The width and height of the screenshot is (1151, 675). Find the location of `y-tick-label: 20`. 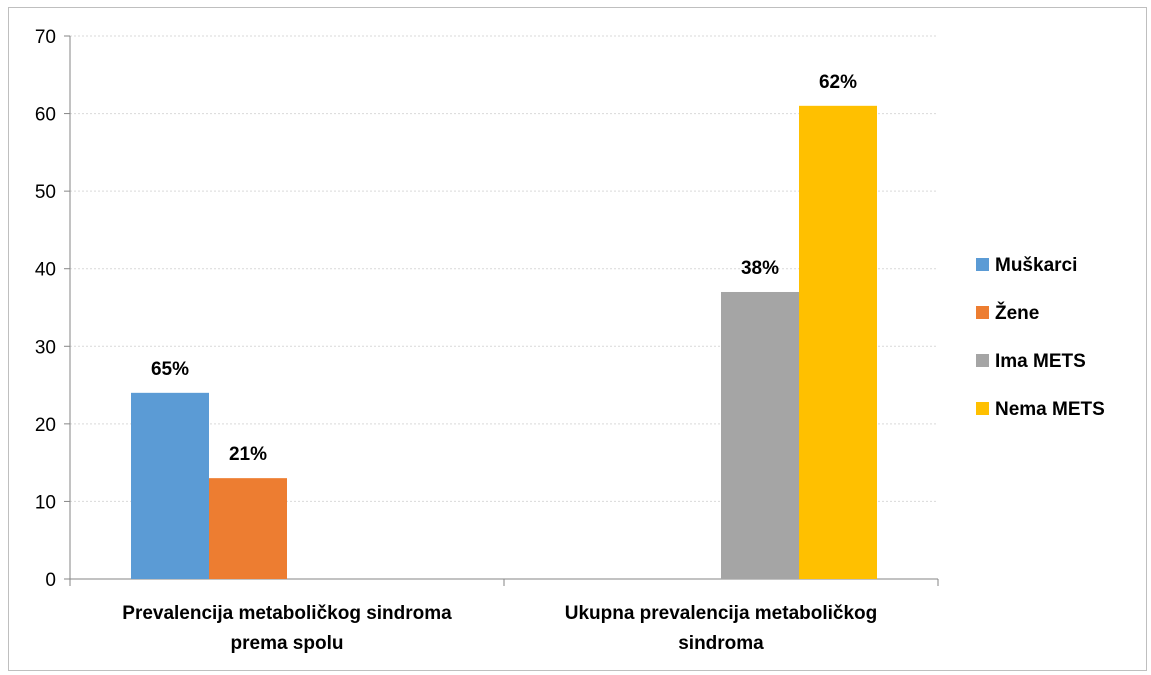

y-tick-label: 20 is located at coordinates (45, 425).